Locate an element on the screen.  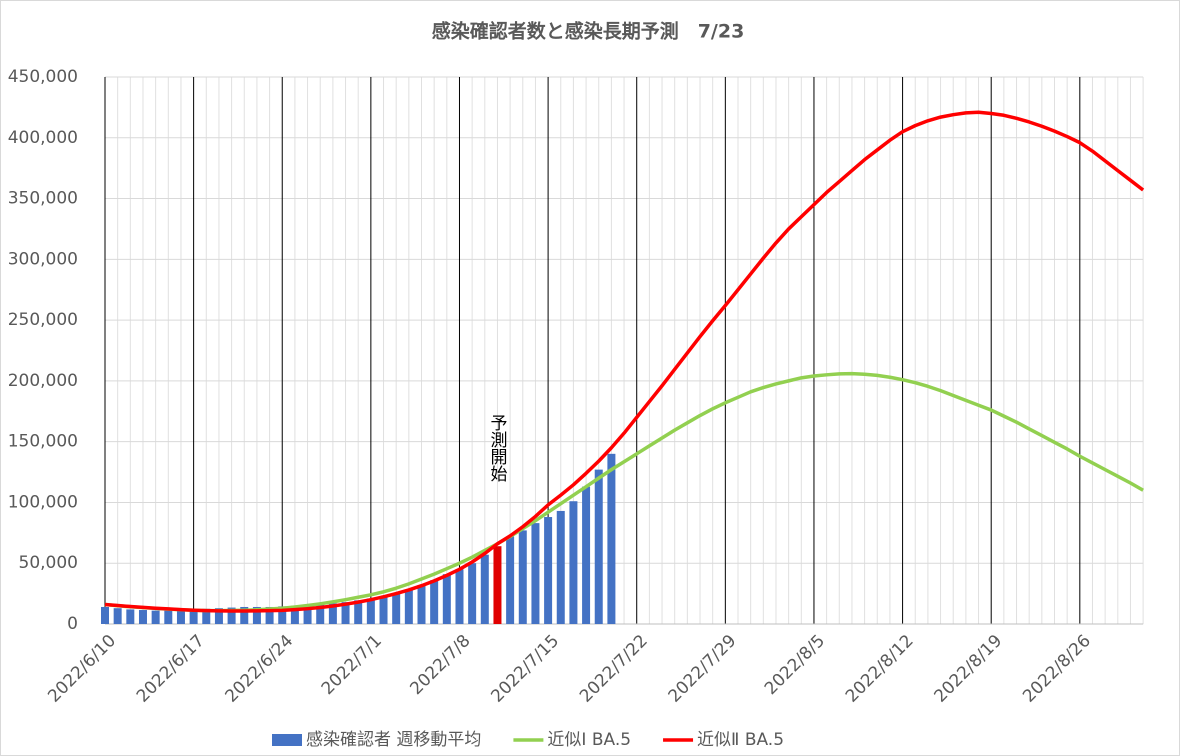
y-tick-label: 450,000 is located at coordinates (43, 77).